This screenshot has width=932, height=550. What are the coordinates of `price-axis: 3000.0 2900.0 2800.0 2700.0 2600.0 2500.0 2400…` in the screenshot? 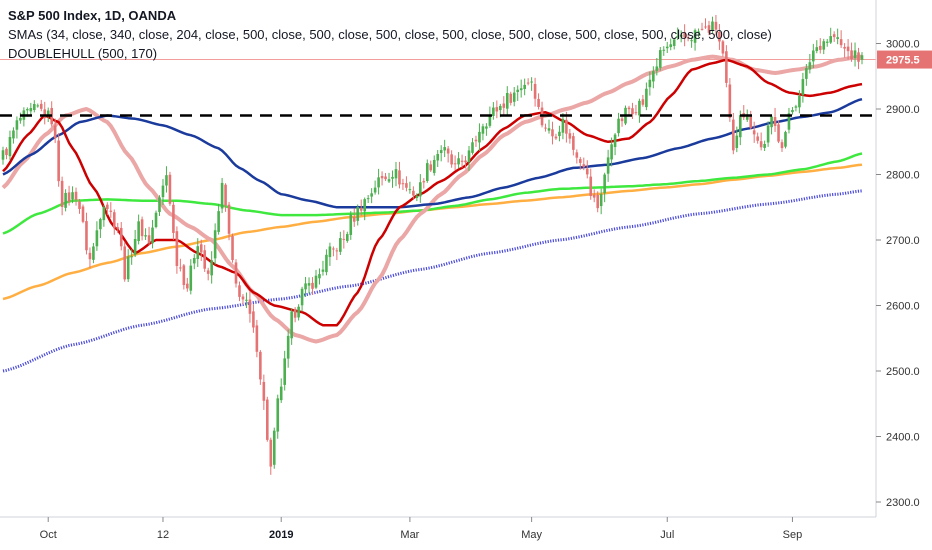 It's located at (903, 258).